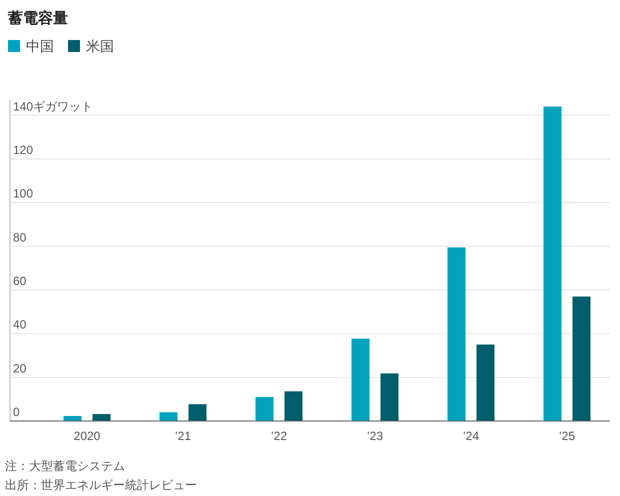  Describe the element at coordinates (23, 193) in the screenshot. I see `y-tick-label: 100` at that location.